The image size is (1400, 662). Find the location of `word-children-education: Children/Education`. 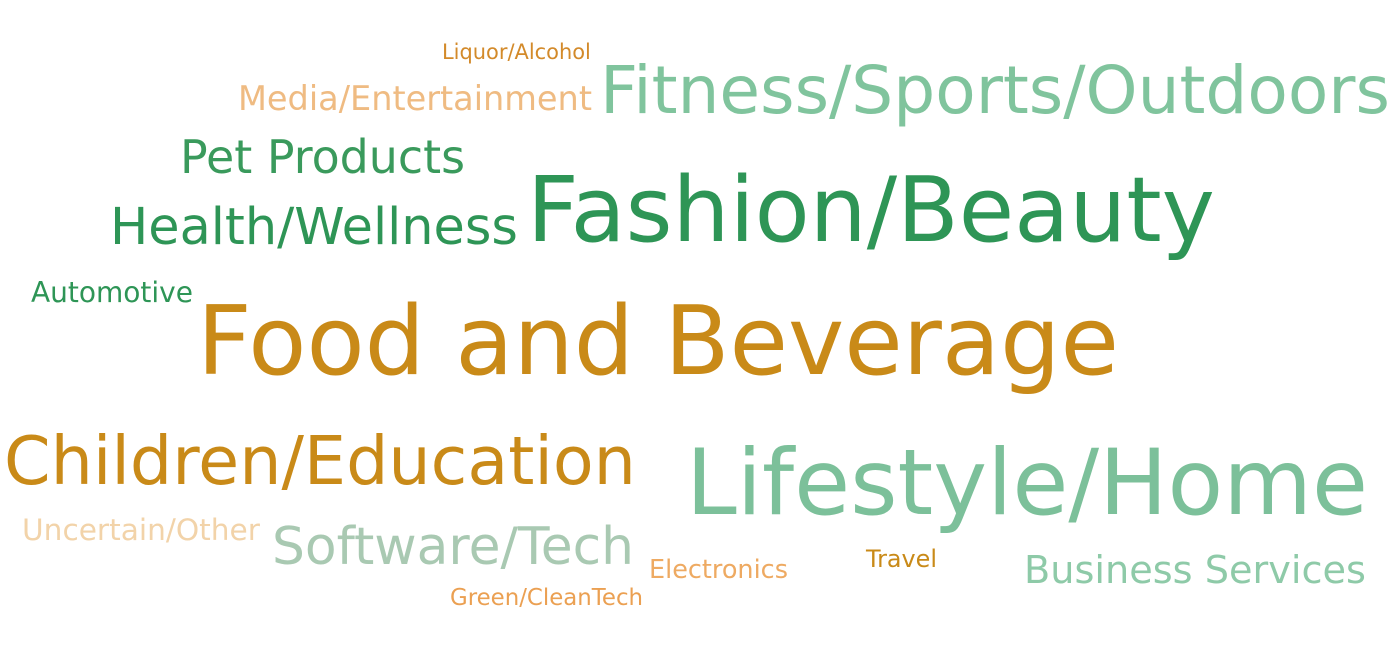

word-children-education: Children/Education is located at coordinates (320, 460).